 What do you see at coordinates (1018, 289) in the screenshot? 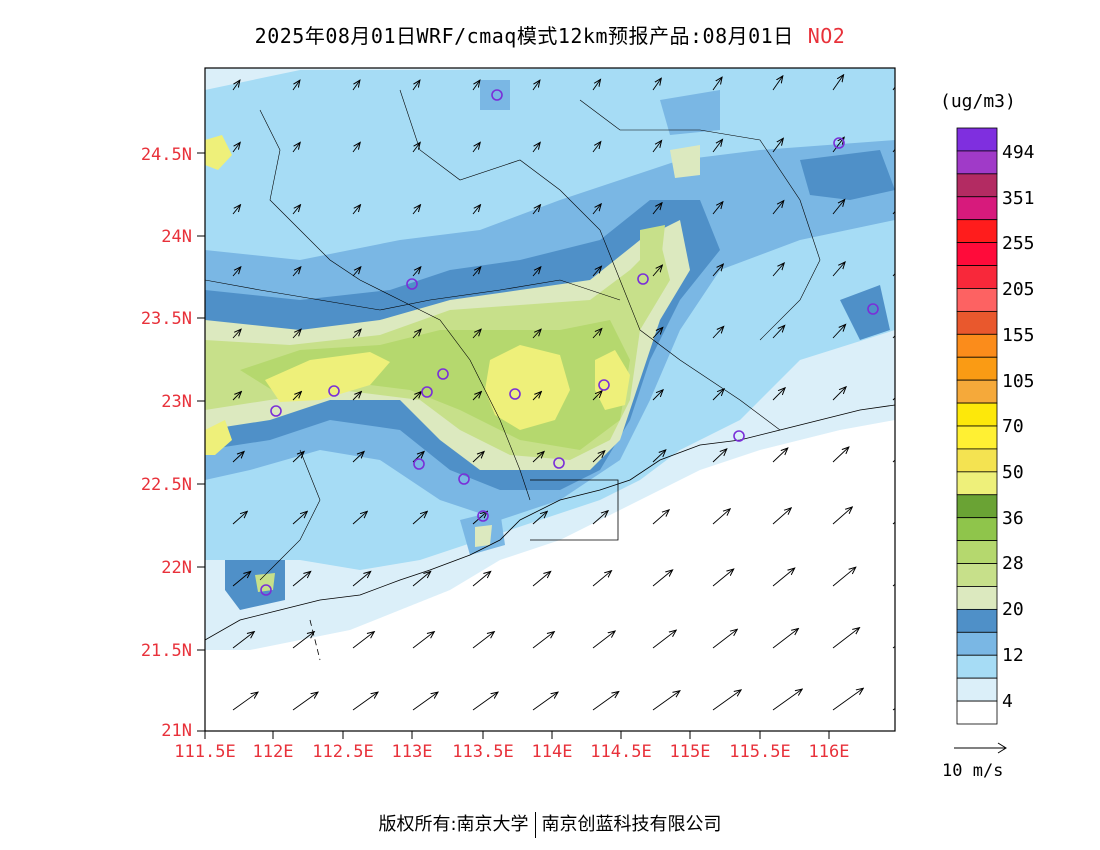
I see `colorbar-label-205: 205` at bounding box center [1018, 289].